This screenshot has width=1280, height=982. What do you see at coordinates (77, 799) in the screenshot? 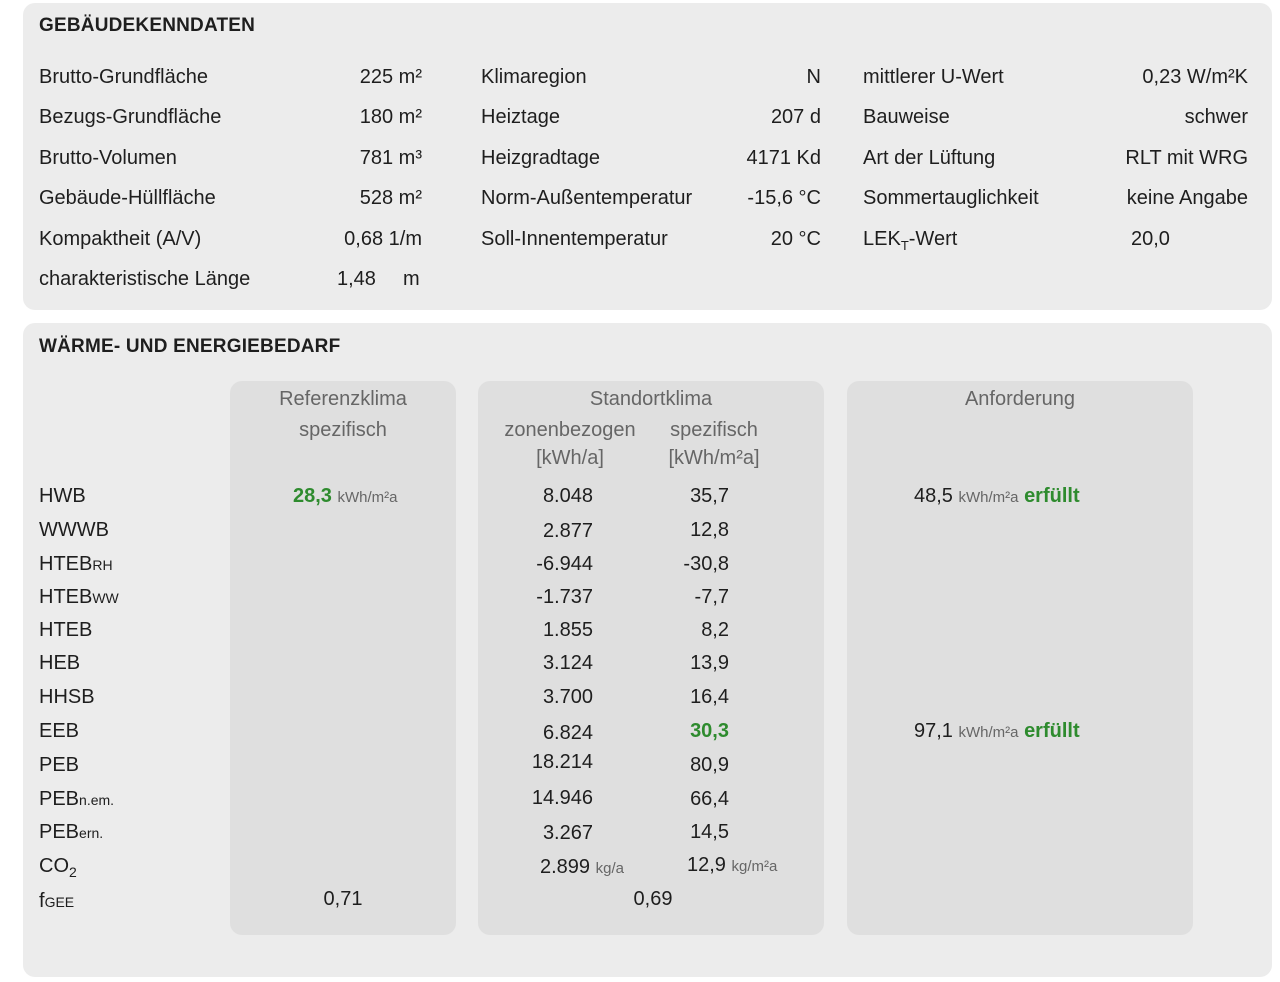
I see `row-label-peb-nem: PEBn.em.` at bounding box center [77, 799].